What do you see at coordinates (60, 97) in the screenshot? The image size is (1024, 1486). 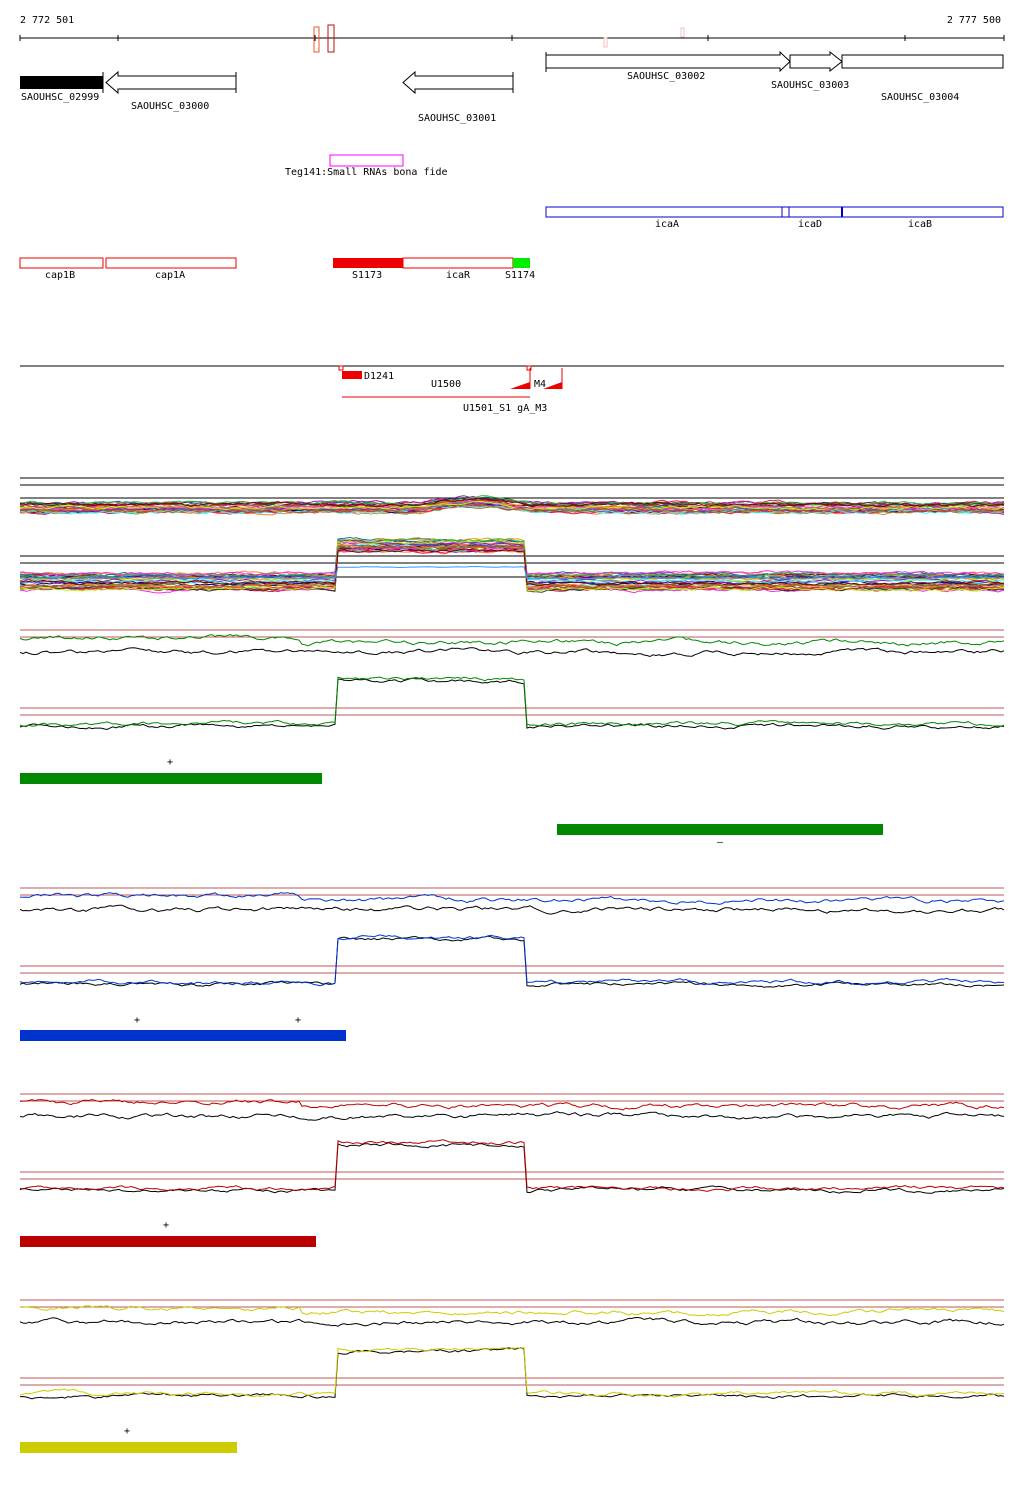 I see `gene-label: SAOUHSC_02999` at bounding box center [60, 97].